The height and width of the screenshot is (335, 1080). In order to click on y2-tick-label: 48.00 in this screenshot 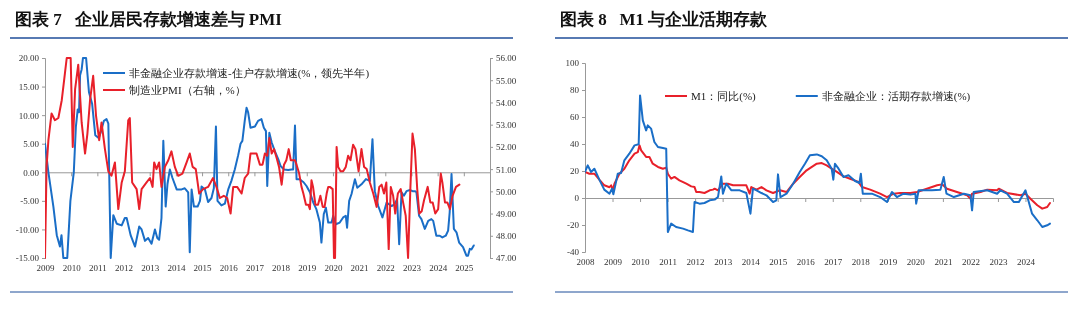, I will do `click(506, 236)`.